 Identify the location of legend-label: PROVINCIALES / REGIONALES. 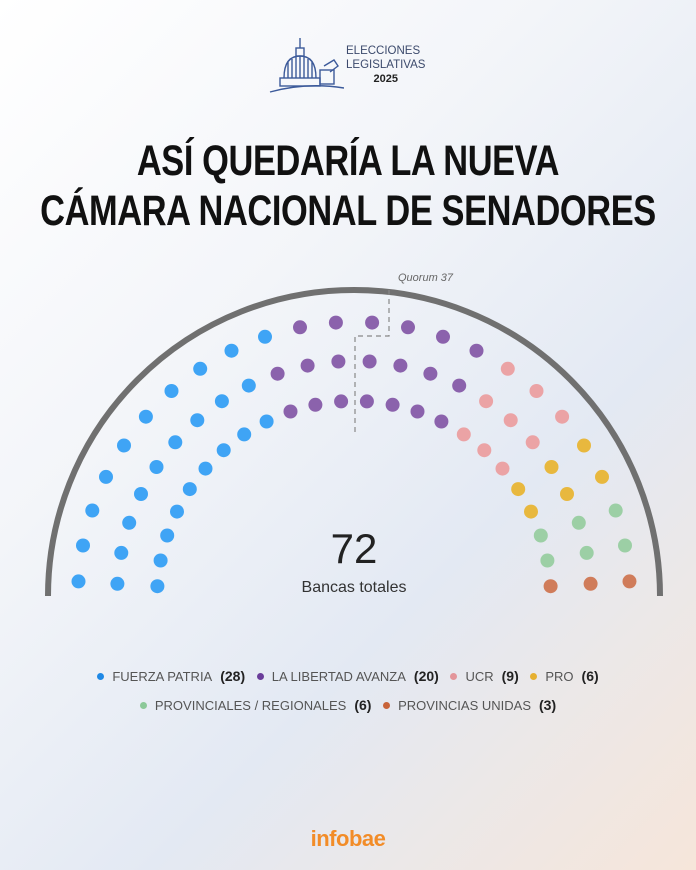
(250, 705).